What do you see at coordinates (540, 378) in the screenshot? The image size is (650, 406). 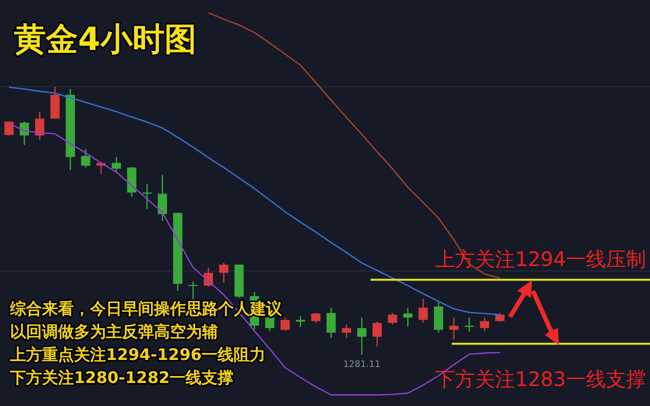 I see `ref-line-label: 下方关注1283一线支撑` at bounding box center [540, 378].